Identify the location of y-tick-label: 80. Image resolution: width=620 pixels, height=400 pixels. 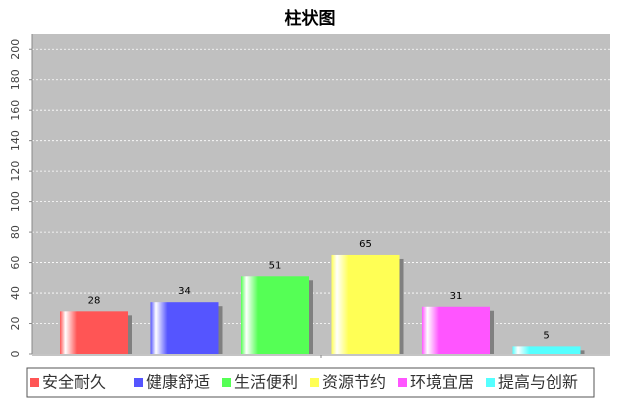
(15, 232).